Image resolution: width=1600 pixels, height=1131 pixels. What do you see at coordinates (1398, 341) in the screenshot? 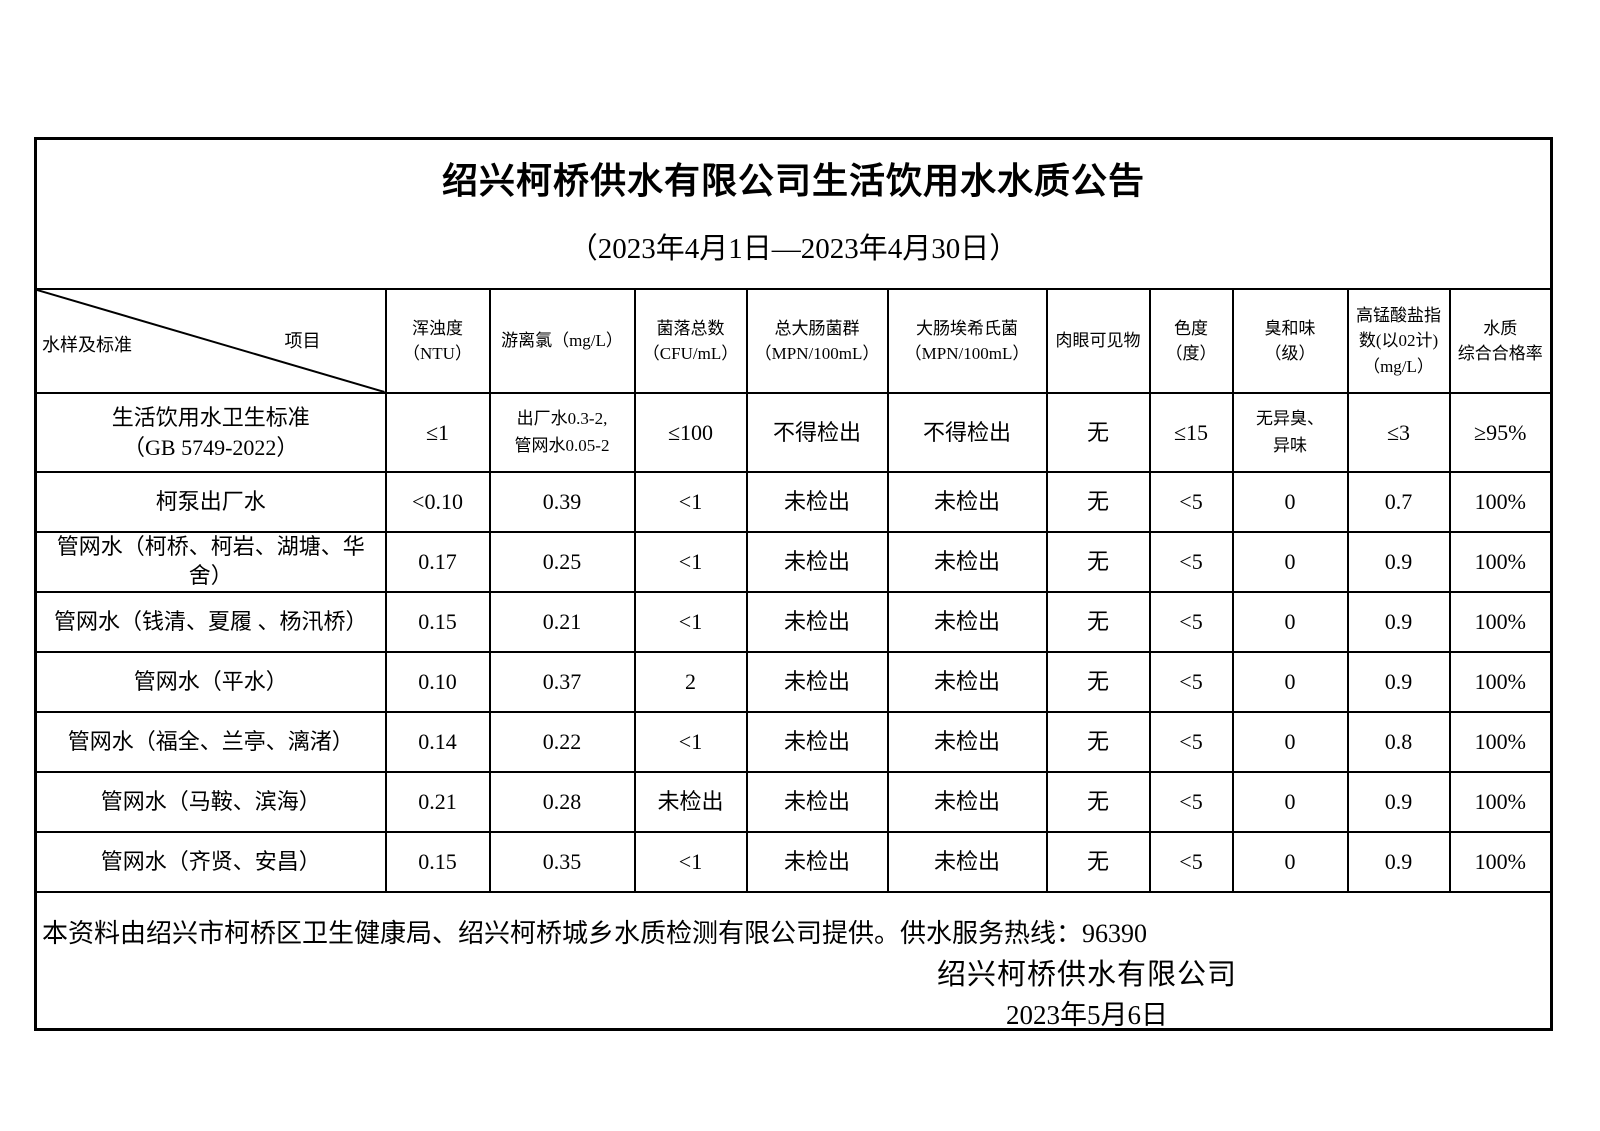
I see `column-header: 高锰酸盐指 数(以02计) （mg/L）` at bounding box center [1398, 341].